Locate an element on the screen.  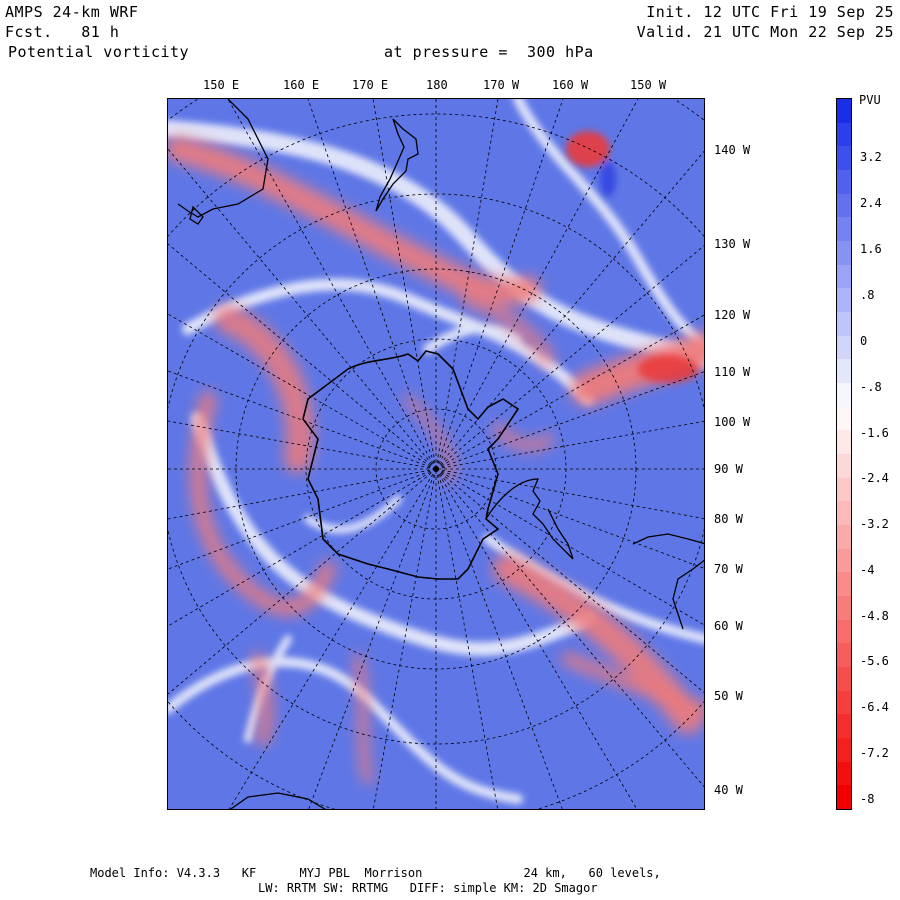
colorbar-tick-label: 1.6 is located at coordinates (871, 249).